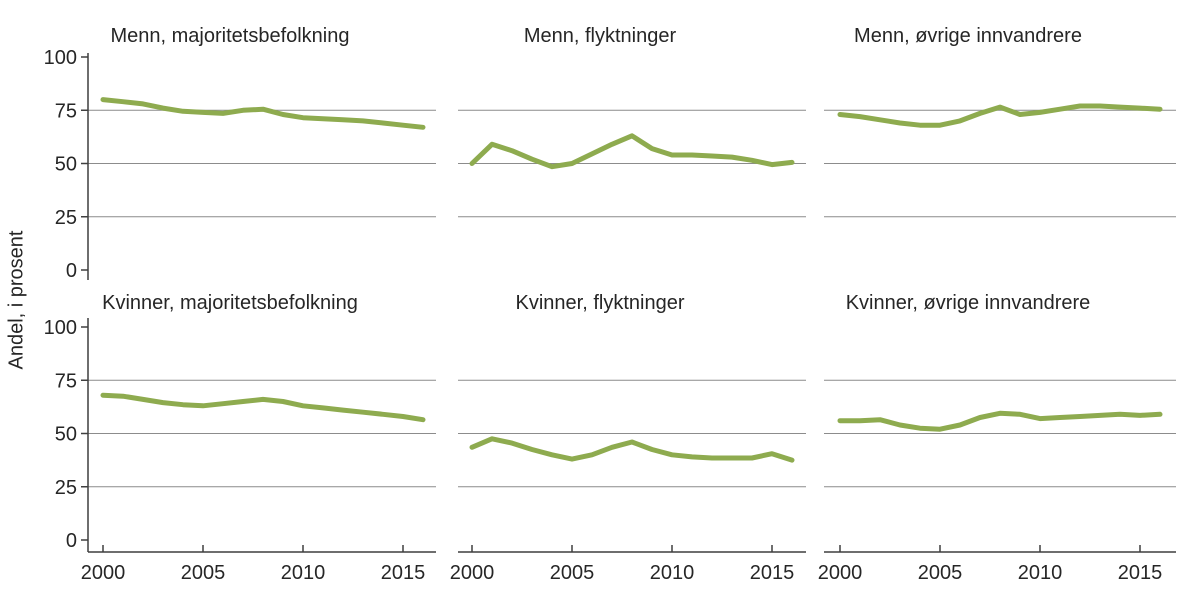 This screenshot has height=609, width=1200. I want to click on panel-title: Kvinner, majoritetsbefolkning, so click(230, 303).